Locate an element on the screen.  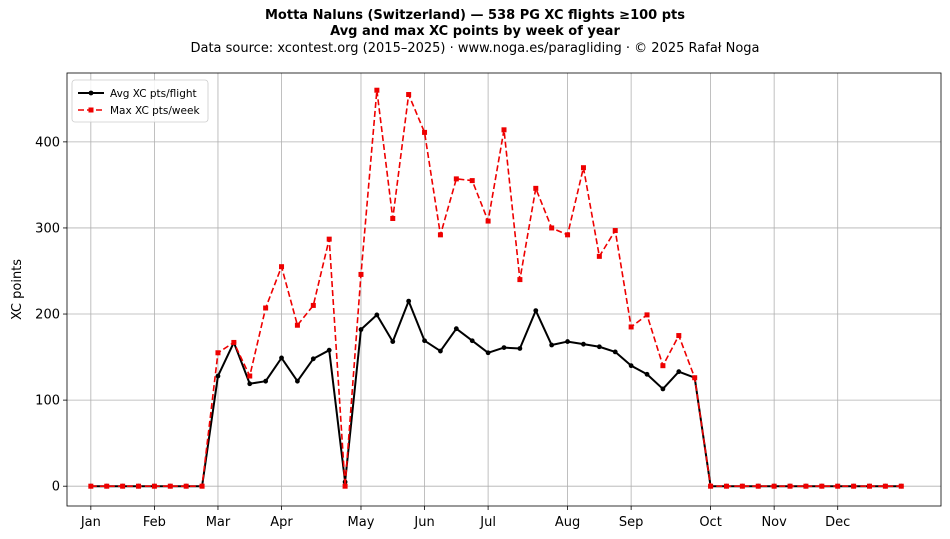
y-tick-label: 300 is located at coordinates (47, 228).